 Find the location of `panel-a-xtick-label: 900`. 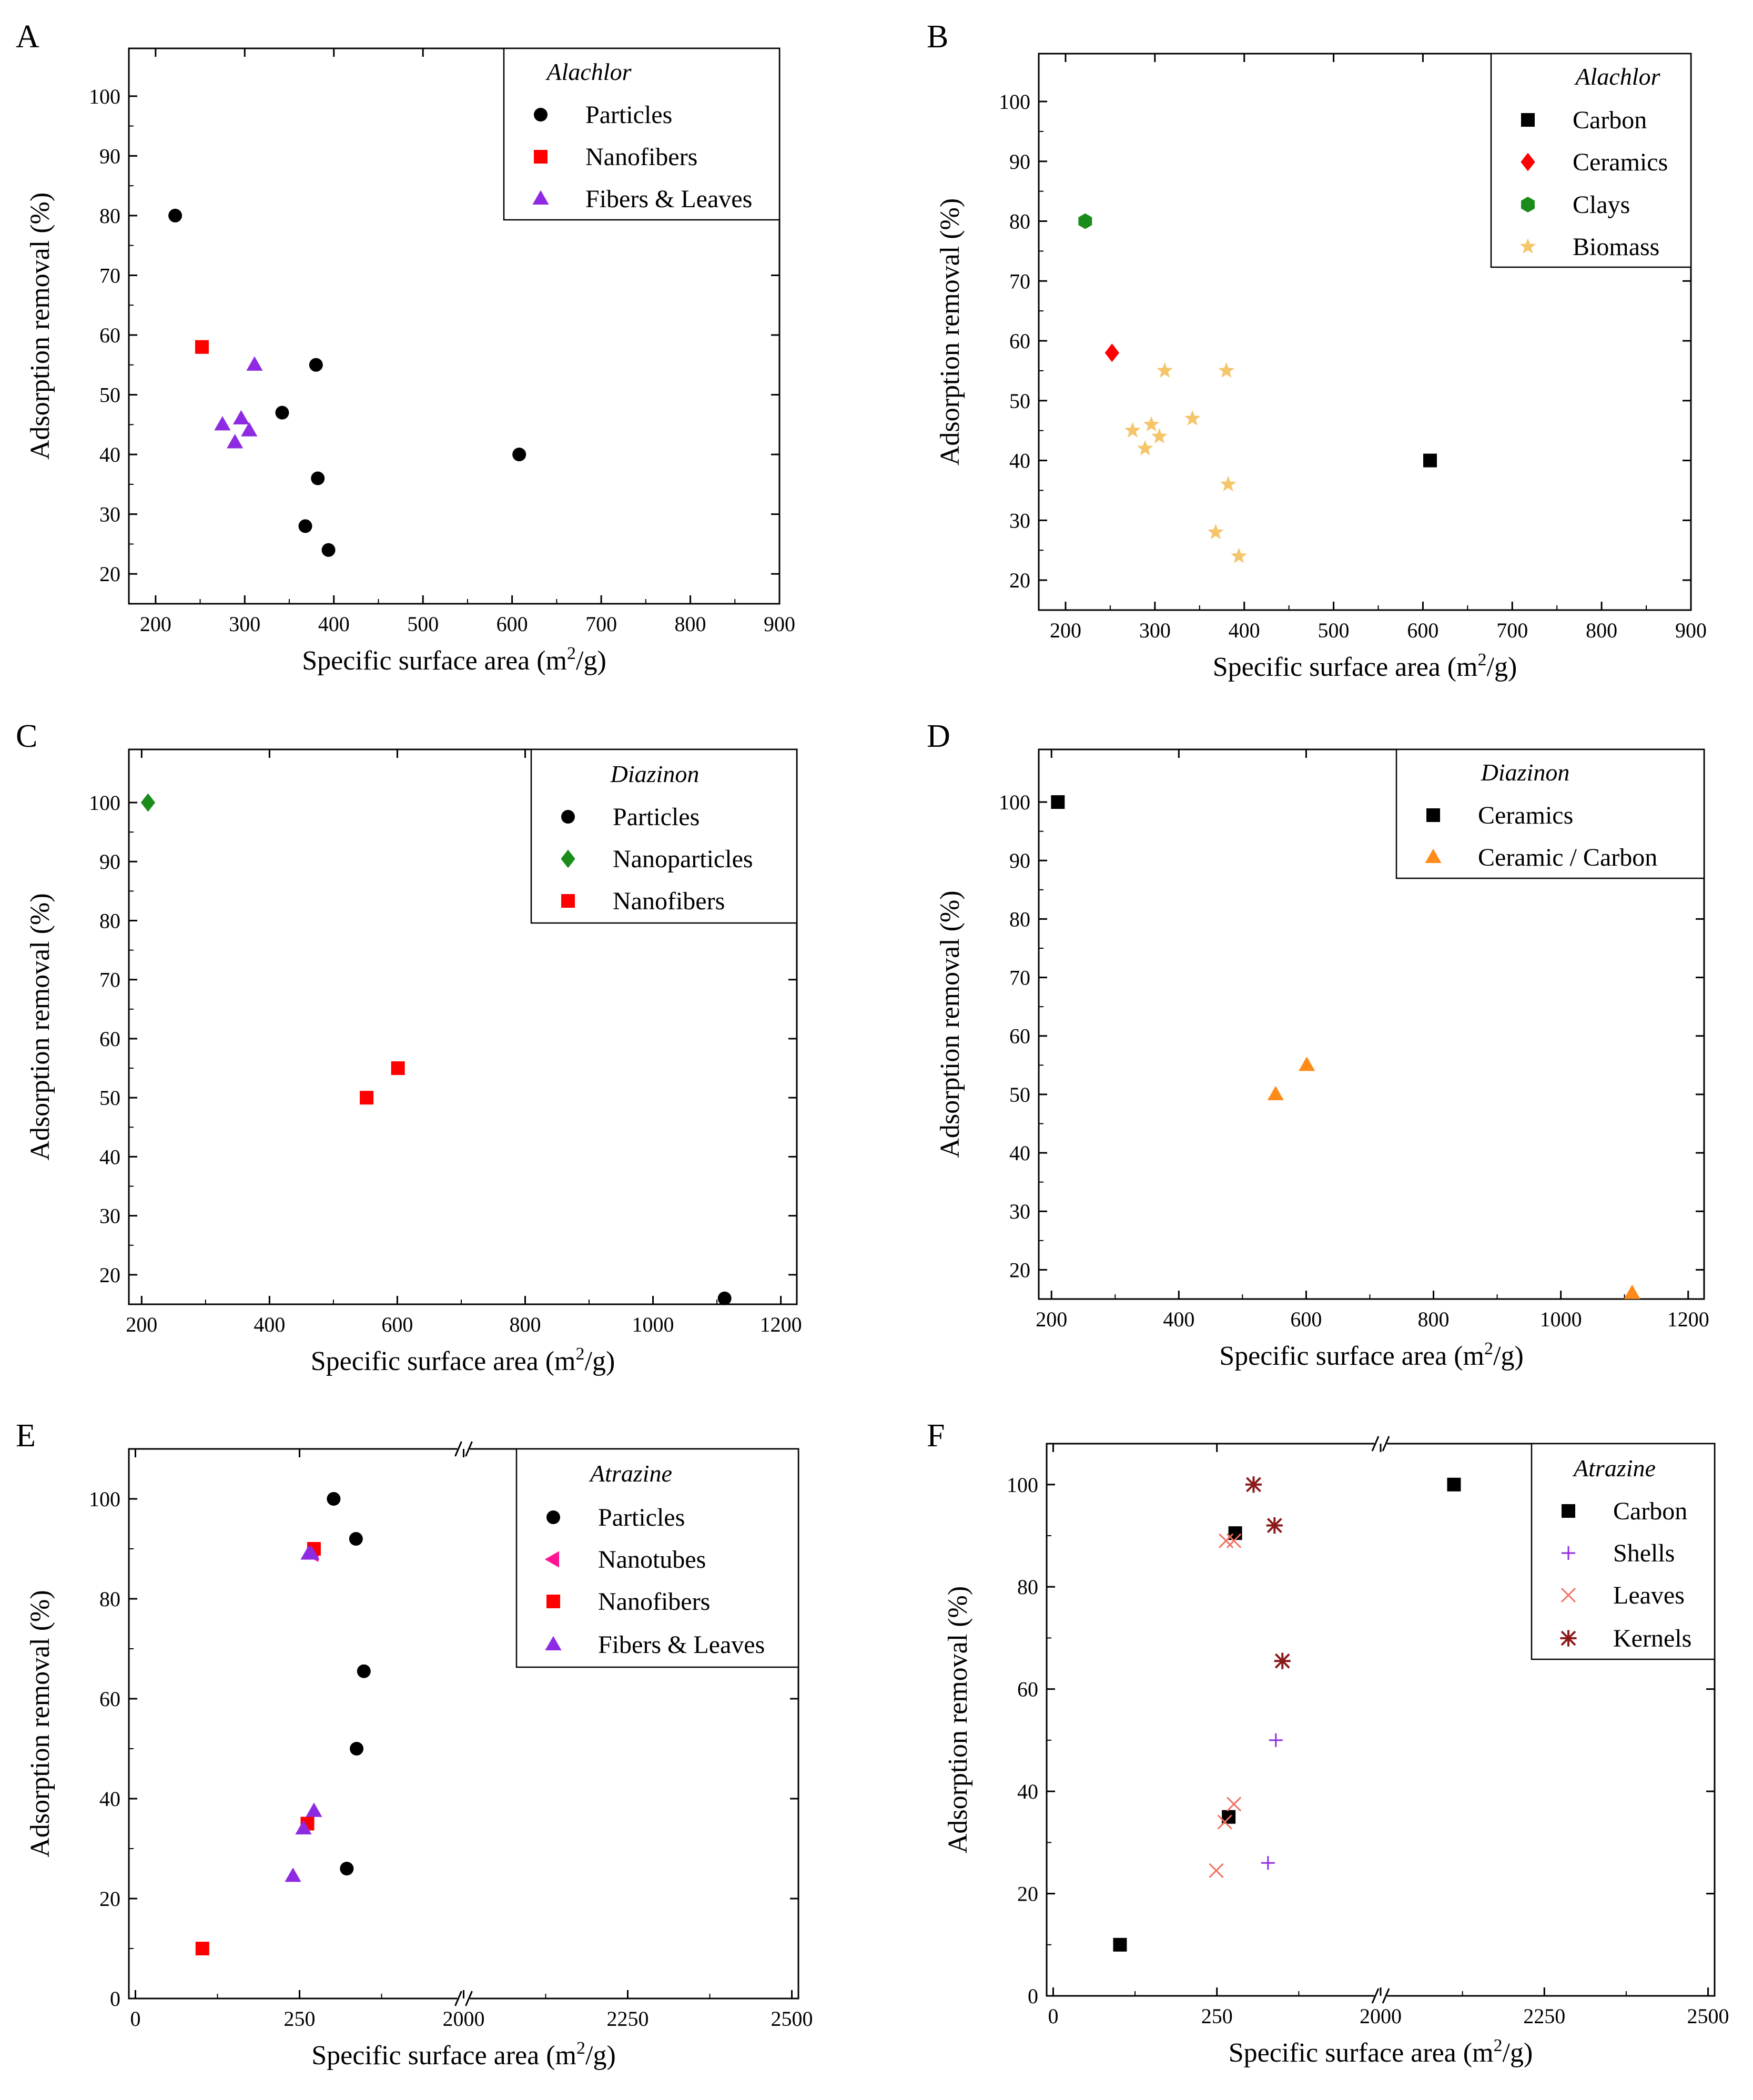

panel-a-xtick-label: 900 is located at coordinates (779, 624).